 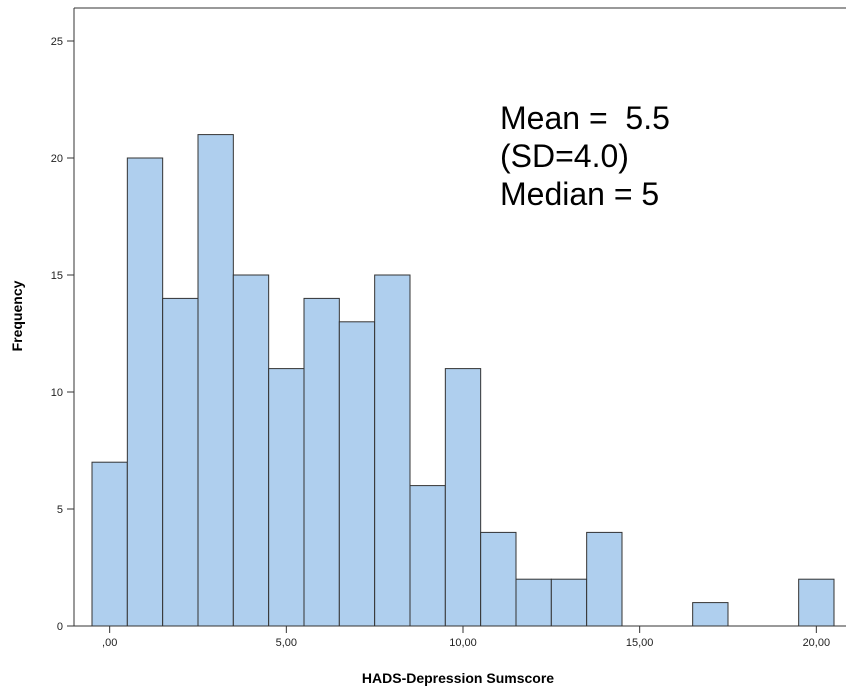 I want to click on x-axis-title: HADS-Depression Sumscore, so click(x=458, y=678).